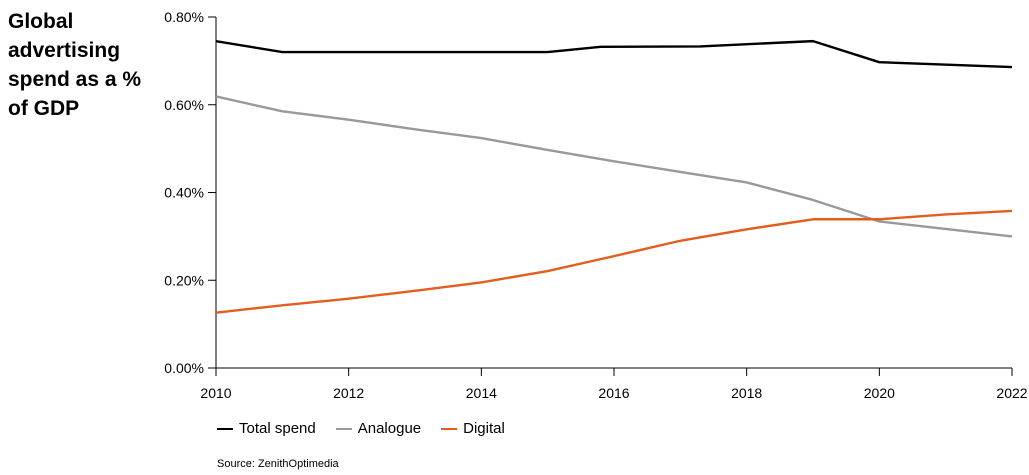 Image resolution: width=1029 pixels, height=475 pixels. I want to click on y-tick-label: 0.20%, so click(184, 280).